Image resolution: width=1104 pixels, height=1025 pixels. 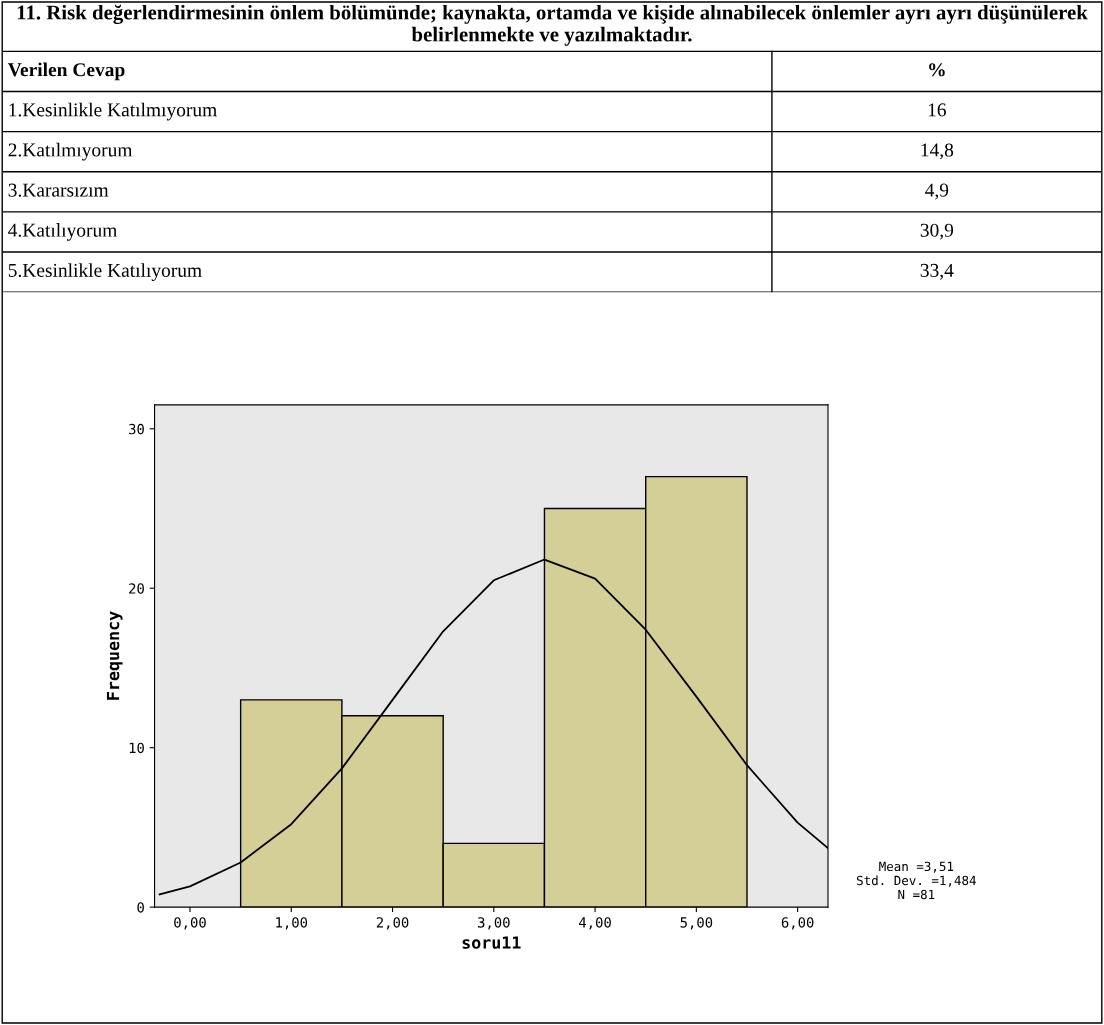 I want to click on x-axis-title: soru11, so click(x=491, y=942).